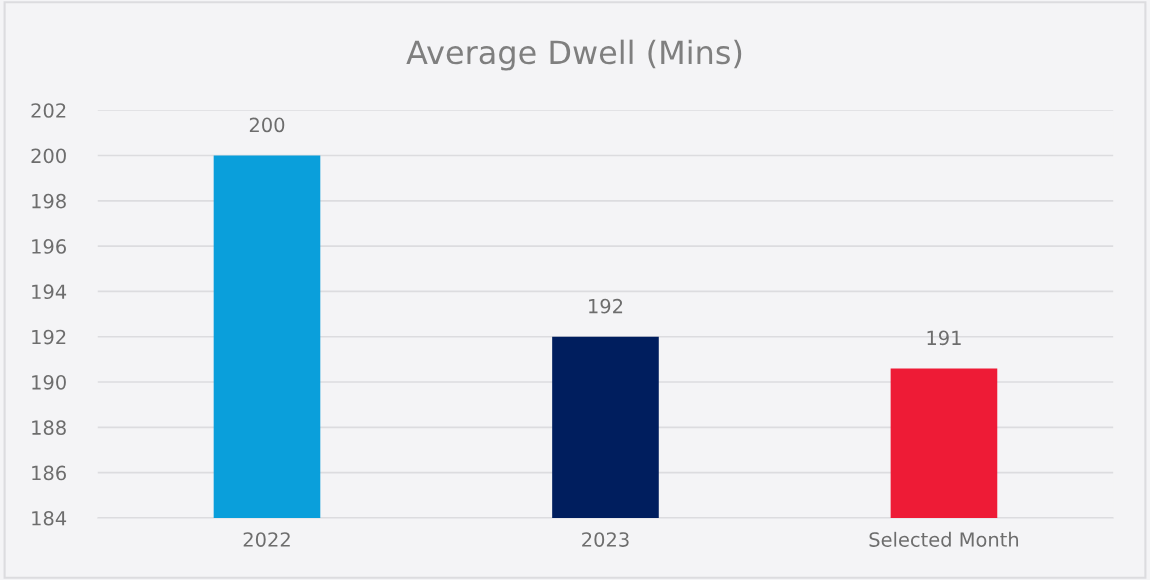 This screenshot has height=580, width=1150. What do you see at coordinates (49, 337) in the screenshot?
I see `y-tick-label: 192` at bounding box center [49, 337].